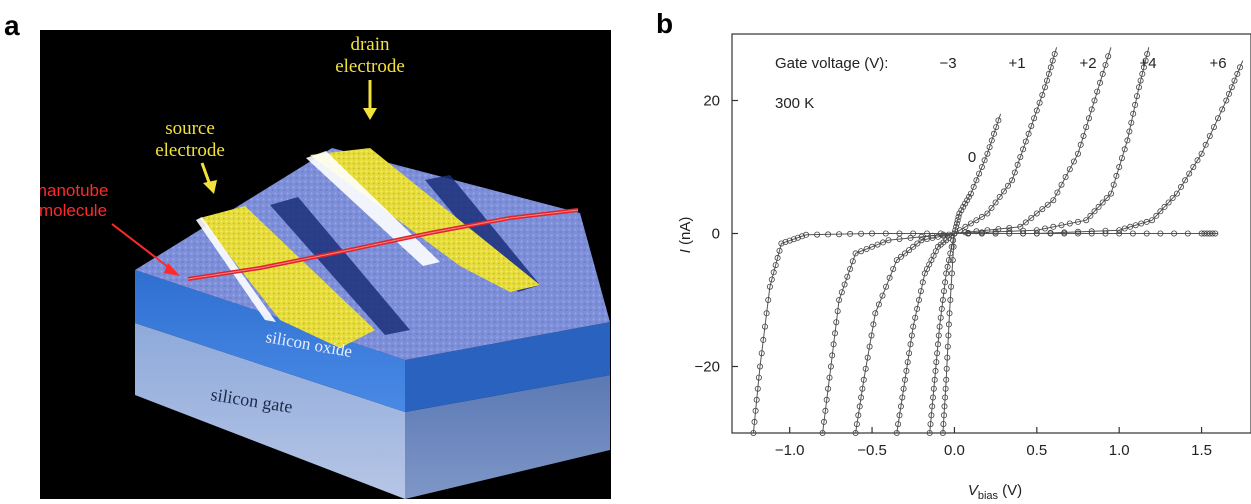 The image size is (1251, 504). What do you see at coordinates (142, 247) in the screenshot?
I see `nanotube-arrow-shaft` at bounding box center [142, 247].